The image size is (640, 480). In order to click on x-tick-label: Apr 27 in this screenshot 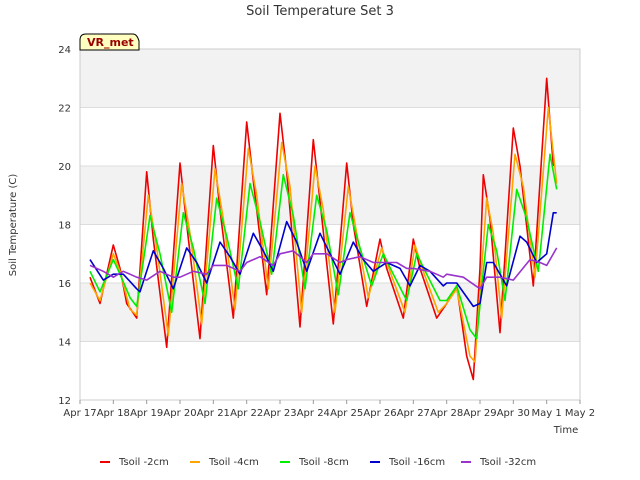, I will do `click(413, 413)`.